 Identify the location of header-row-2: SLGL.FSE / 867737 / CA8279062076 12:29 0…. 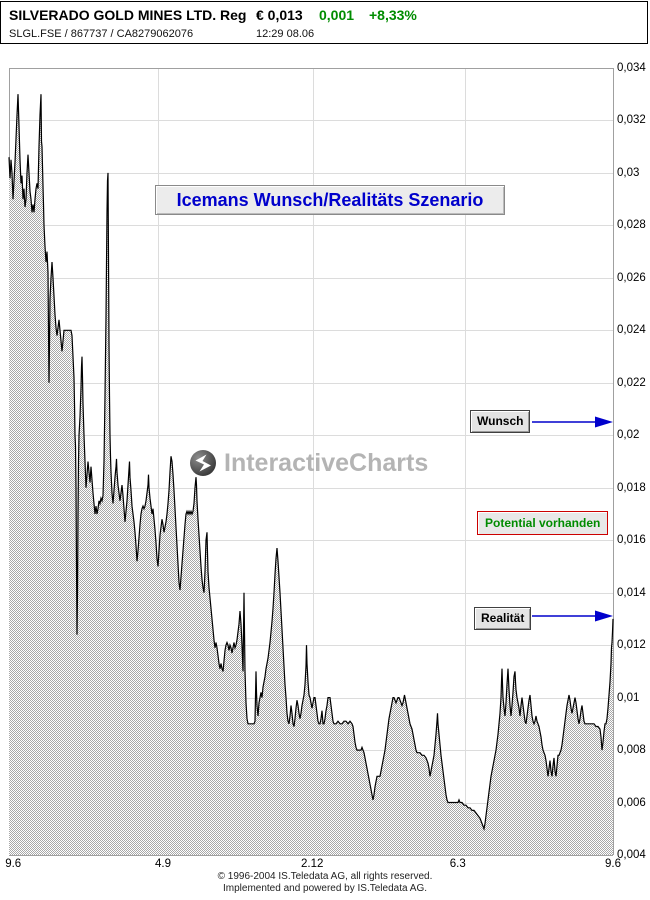
(329, 34).